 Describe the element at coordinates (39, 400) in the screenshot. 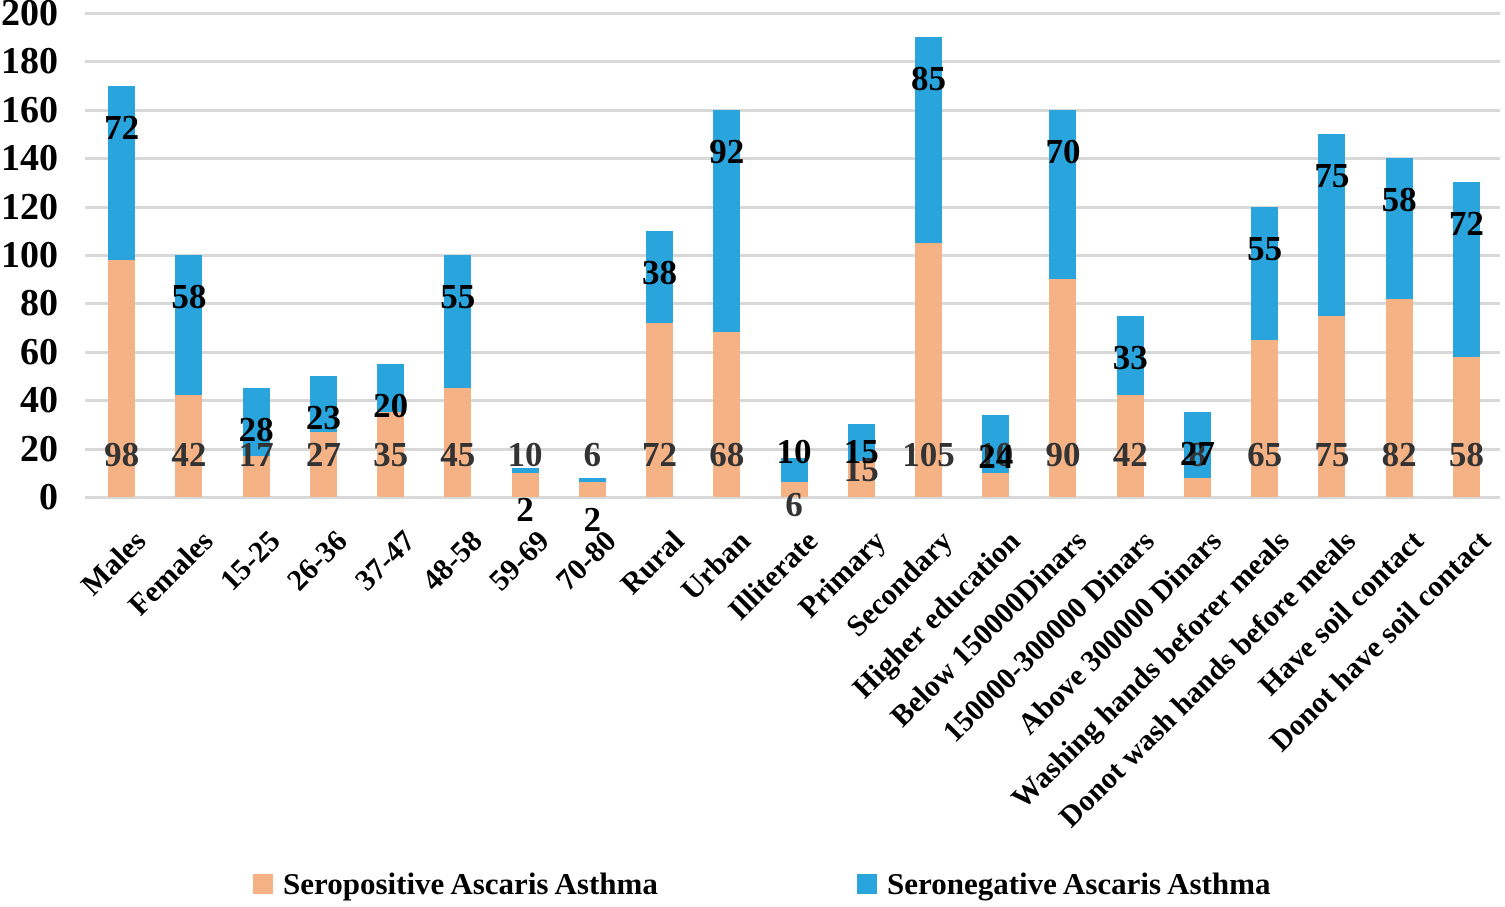

I see `y-axis-tick-label-40: 40` at that location.